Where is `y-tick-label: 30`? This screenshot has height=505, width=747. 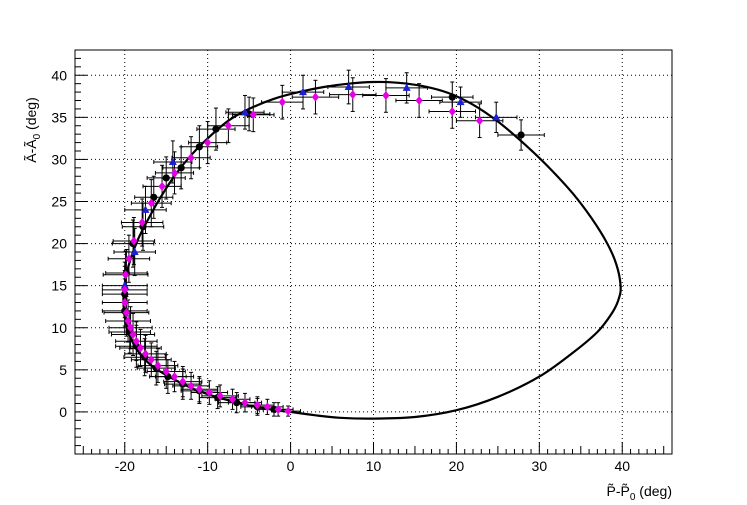
y-tick-label: 30 is located at coordinates (59, 159).